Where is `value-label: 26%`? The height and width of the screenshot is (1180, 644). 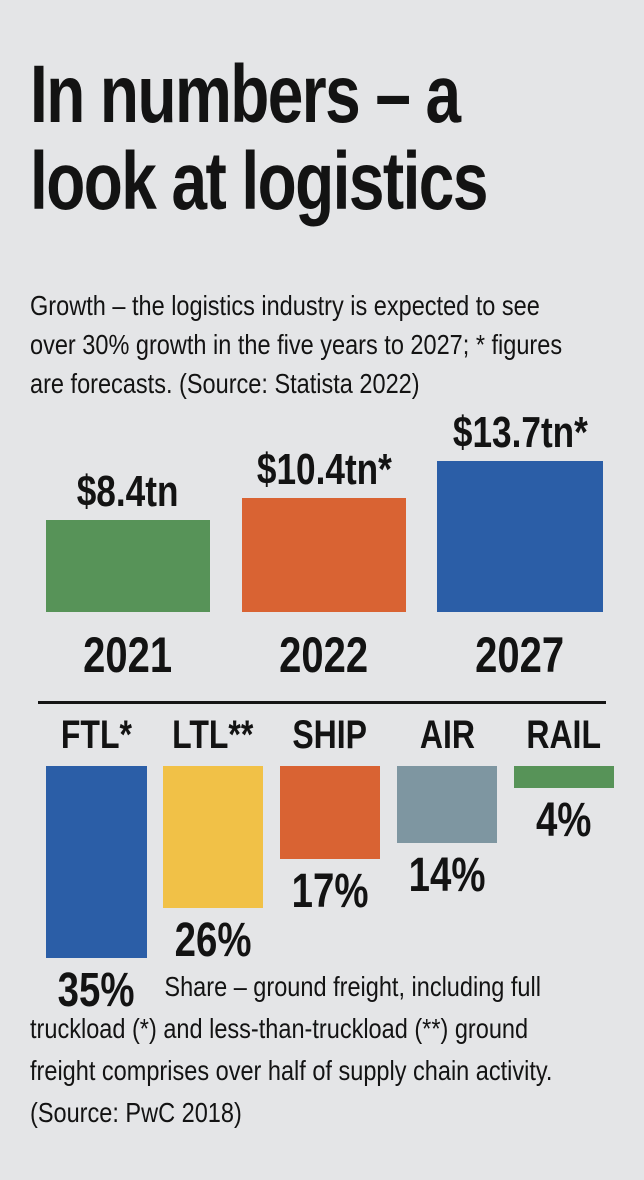
value-label: 26% is located at coordinates (213, 940).